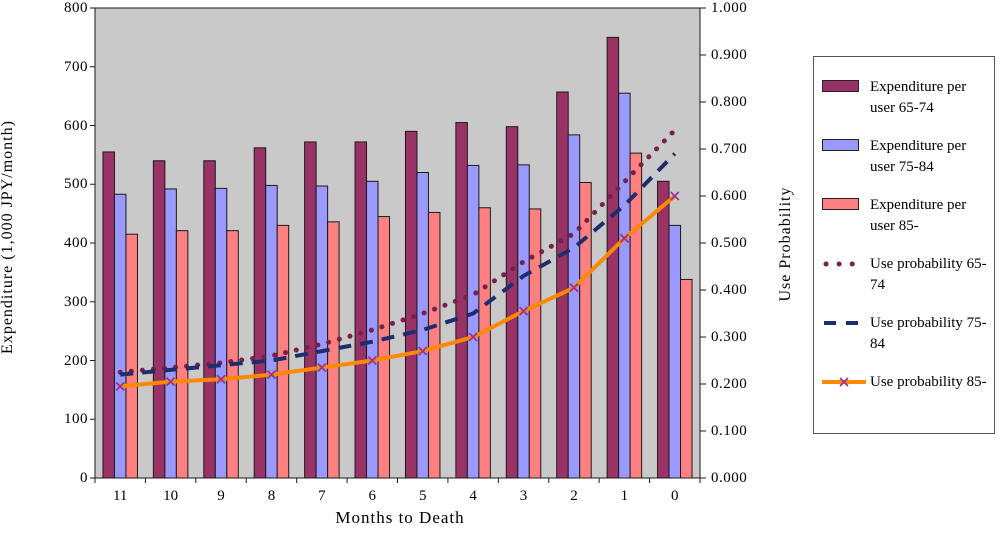  I want to click on x-axis-tick-label: 0, so click(675, 496).